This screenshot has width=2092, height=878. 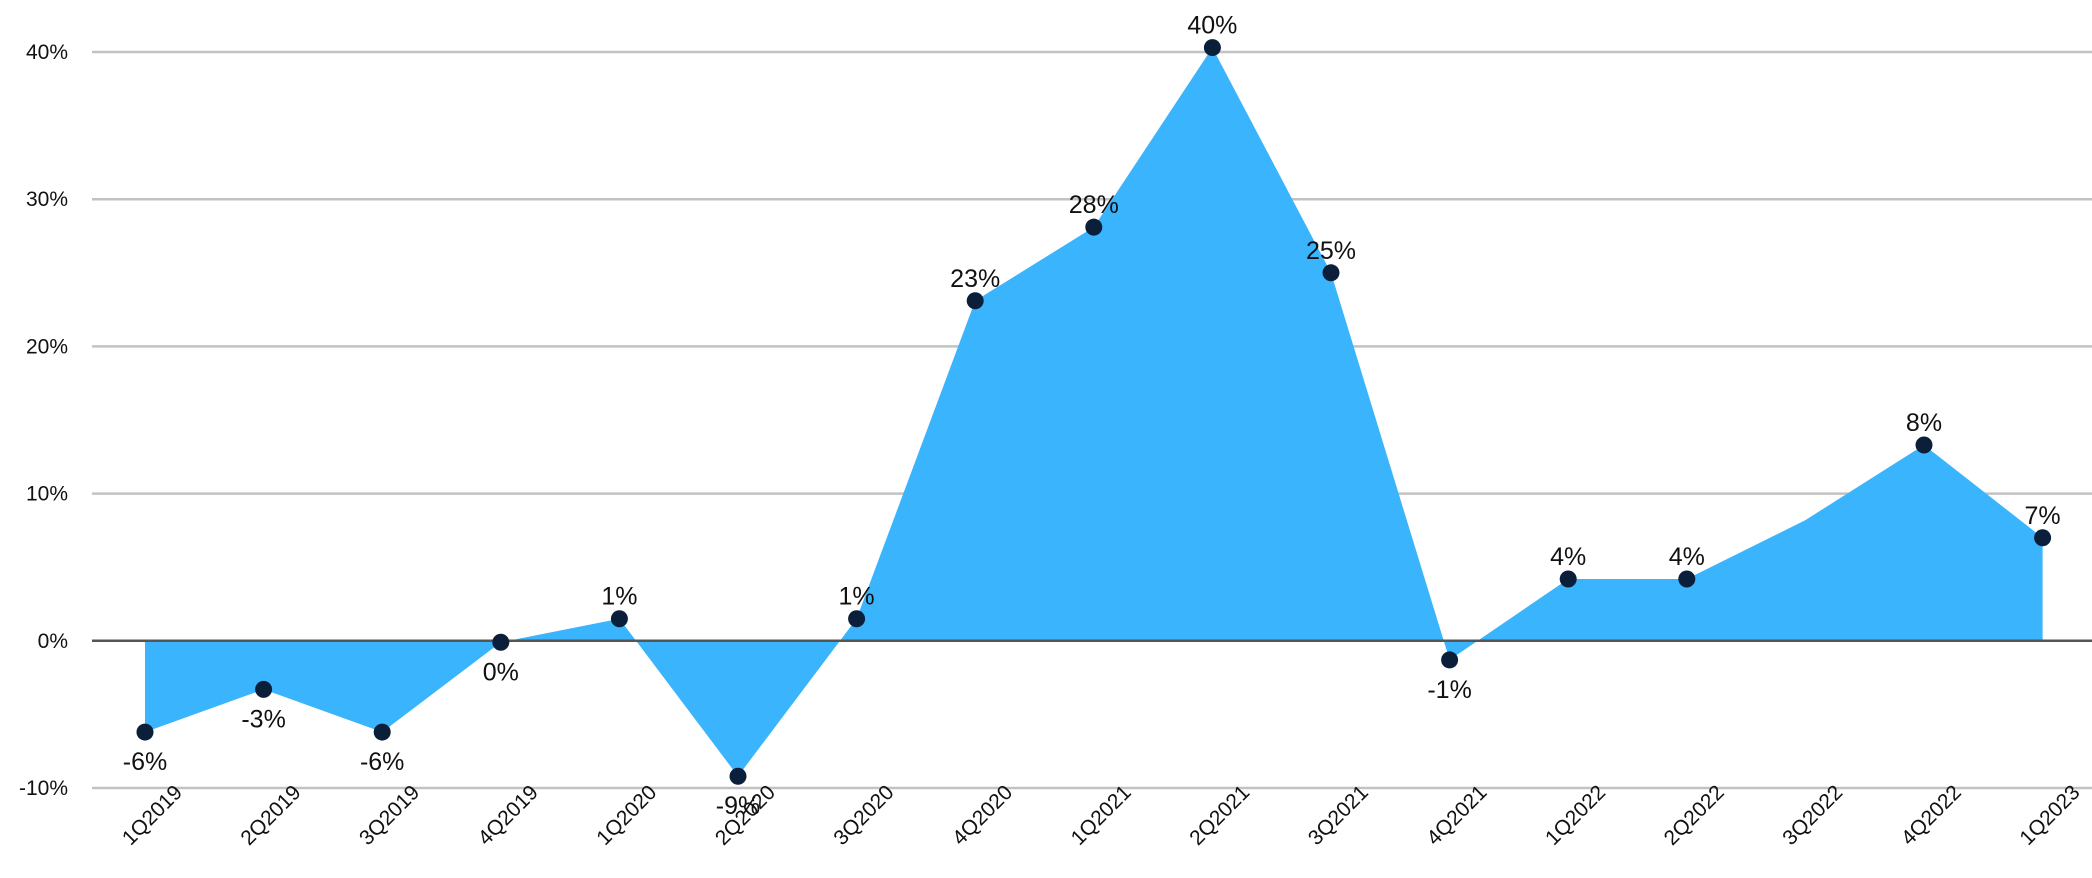 I want to click on y-tick-label: 20%, so click(x=47, y=346).